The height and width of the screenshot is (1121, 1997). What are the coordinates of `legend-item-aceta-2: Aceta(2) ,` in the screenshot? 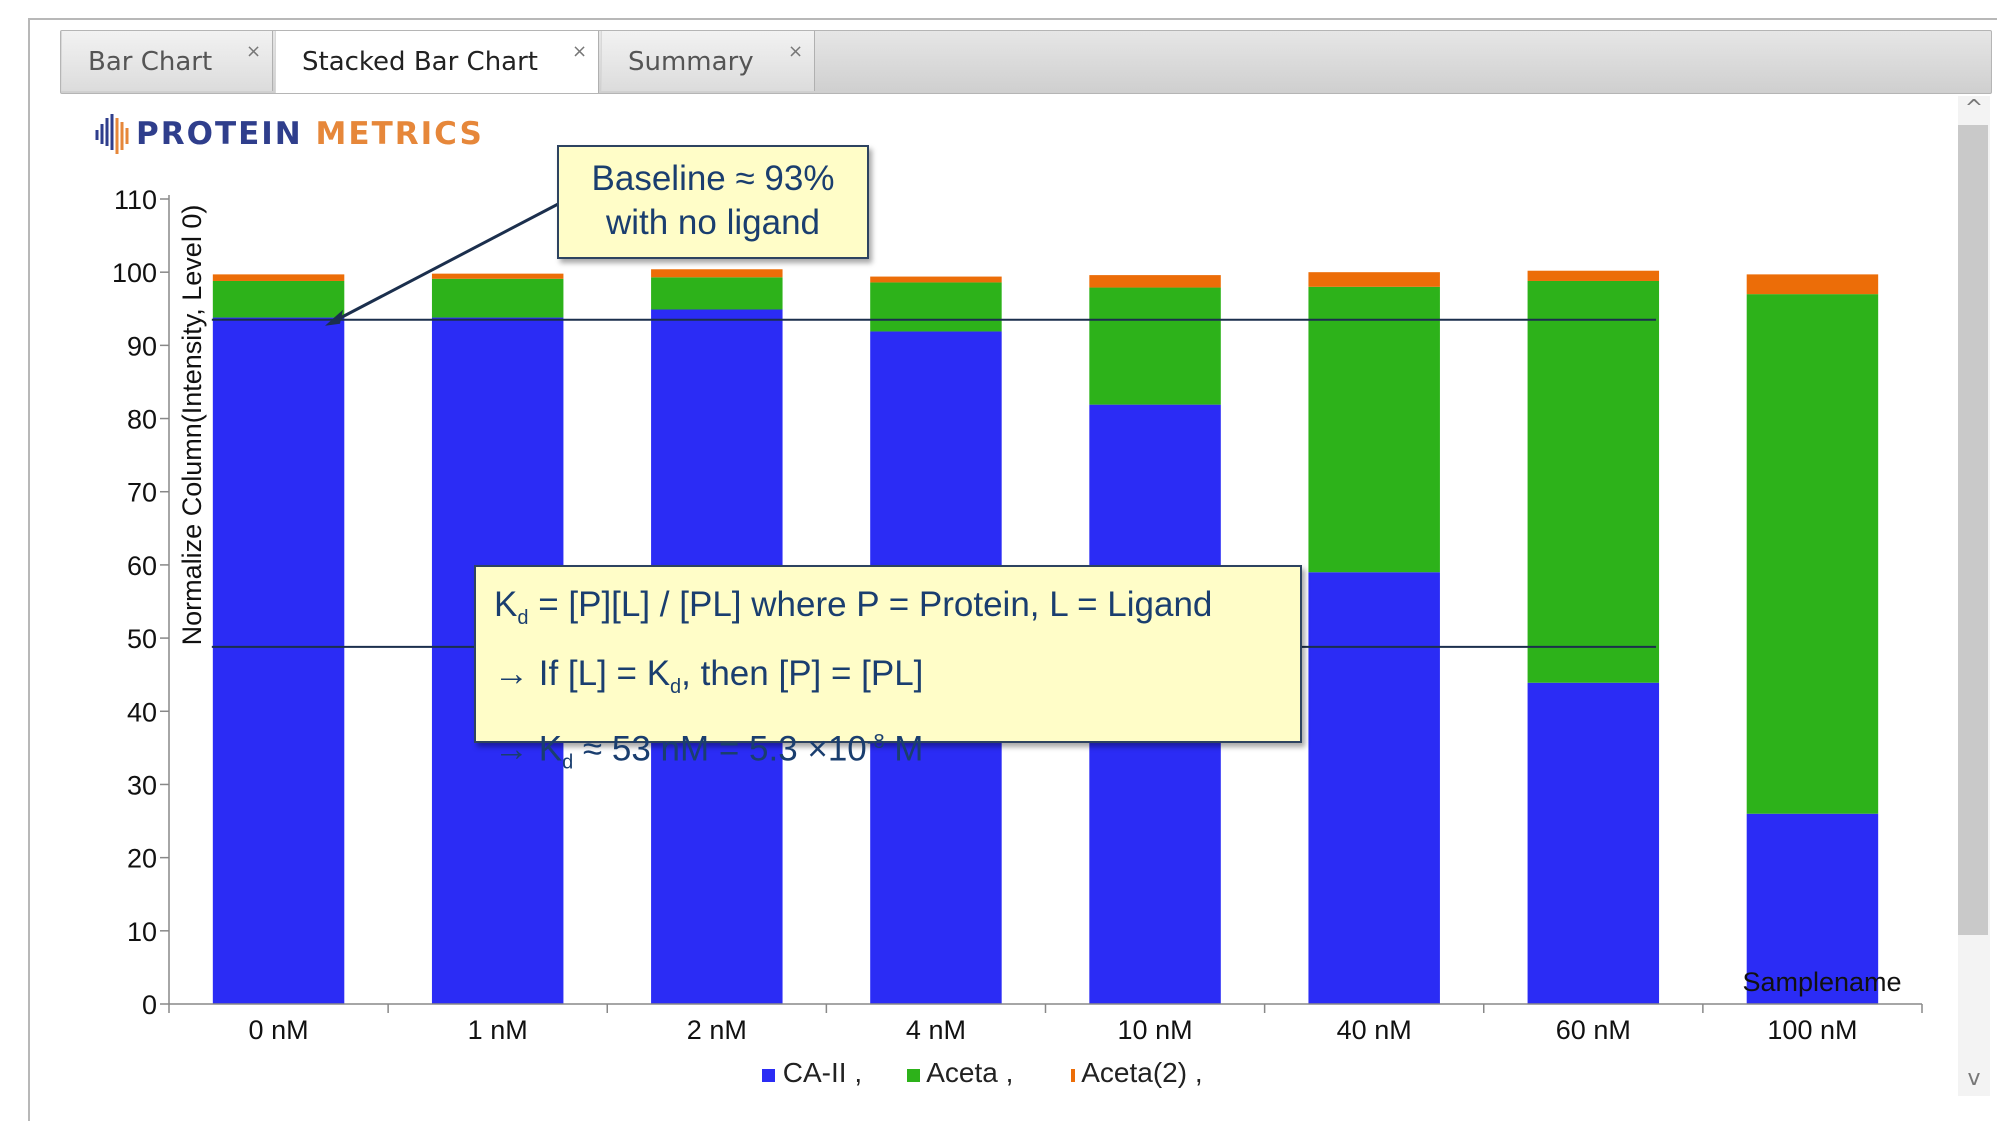 It's located at (1137, 1073).